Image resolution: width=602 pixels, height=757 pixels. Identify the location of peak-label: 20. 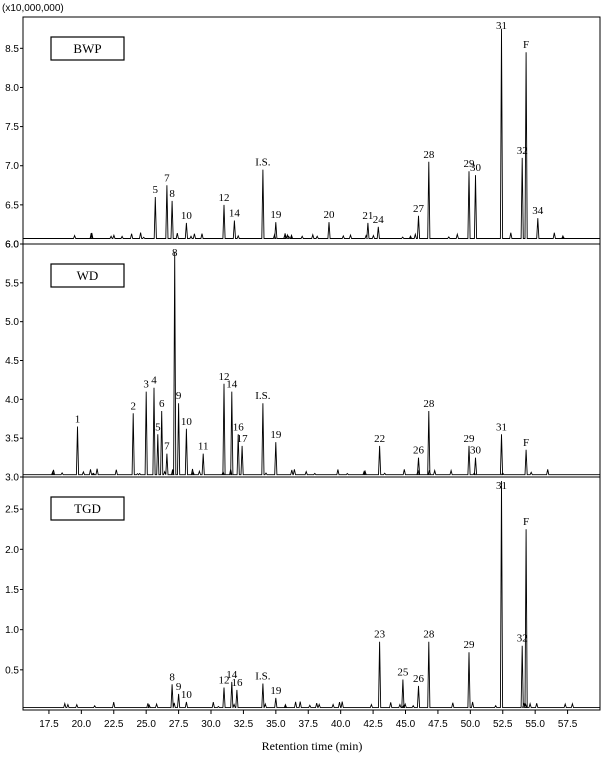
(330, 215).